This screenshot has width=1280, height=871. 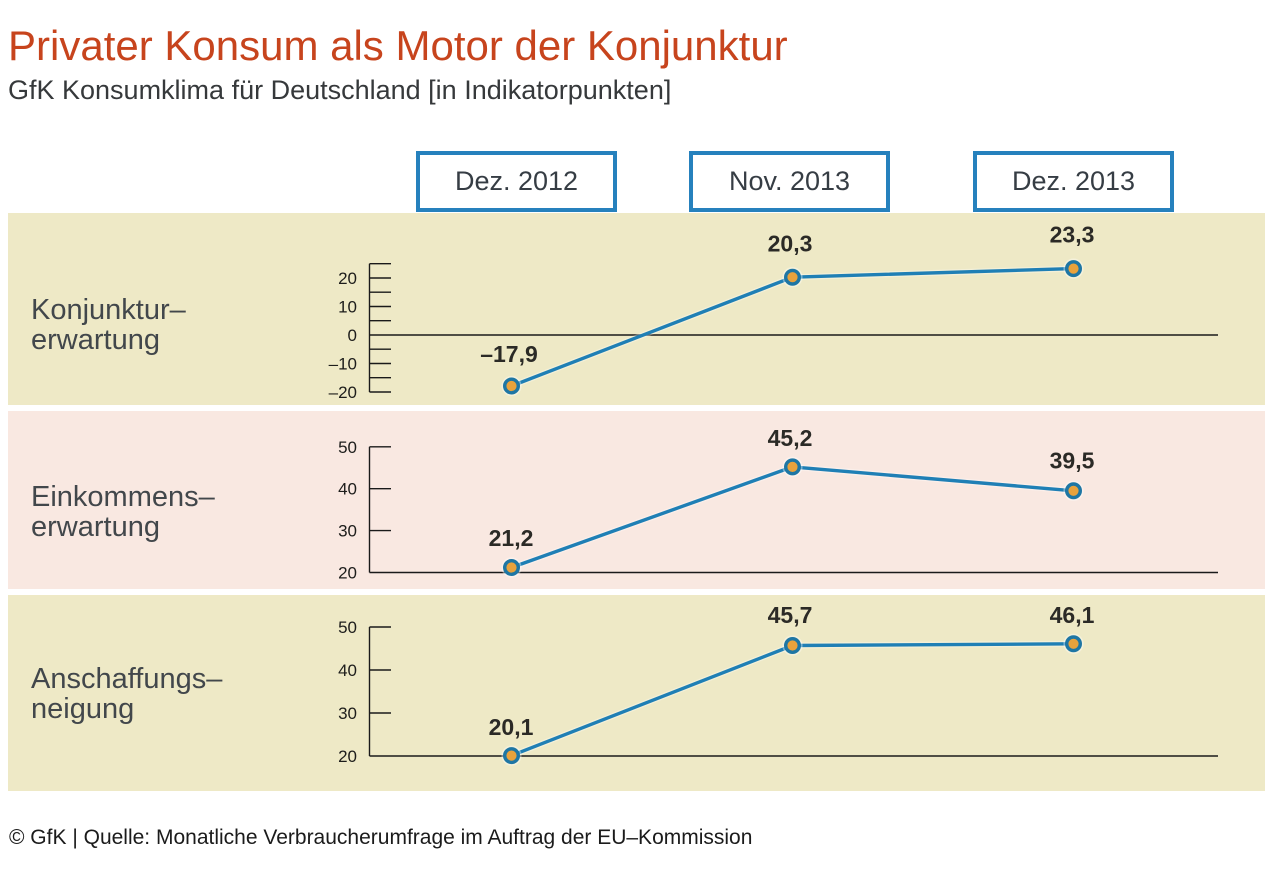 What do you see at coordinates (511, 727) in the screenshot?
I see `svg-text: 20,1` at bounding box center [511, 727].